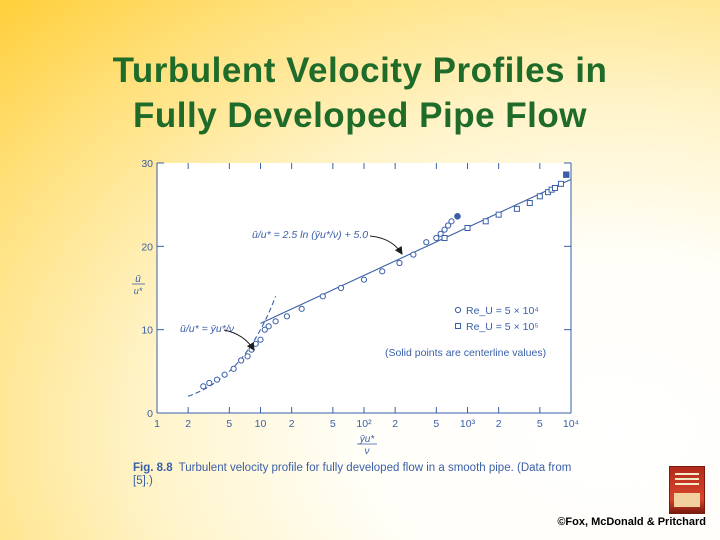  What do you see at coordinates (147, 331) in the screenshot?
I see `y-tick-label: 10` at bounding box center [147, 331].